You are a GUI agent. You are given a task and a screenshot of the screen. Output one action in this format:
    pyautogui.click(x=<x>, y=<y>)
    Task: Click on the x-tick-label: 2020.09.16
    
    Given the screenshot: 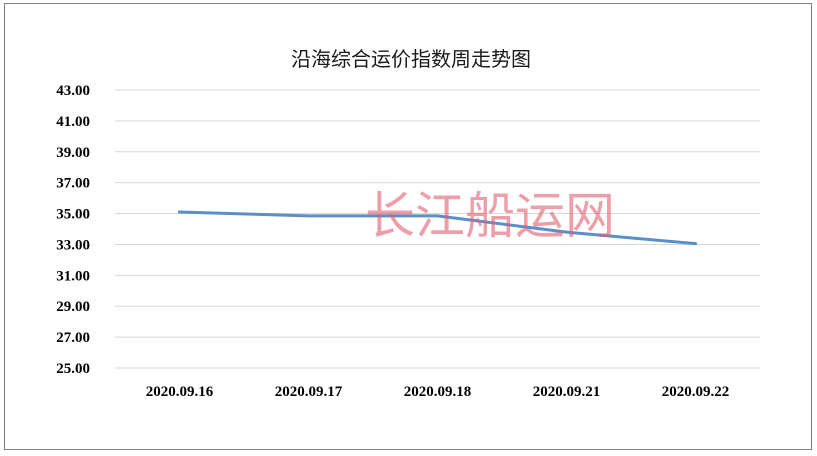 What is the action you would take?
    pyautogui.click(x=180, y=392)
    